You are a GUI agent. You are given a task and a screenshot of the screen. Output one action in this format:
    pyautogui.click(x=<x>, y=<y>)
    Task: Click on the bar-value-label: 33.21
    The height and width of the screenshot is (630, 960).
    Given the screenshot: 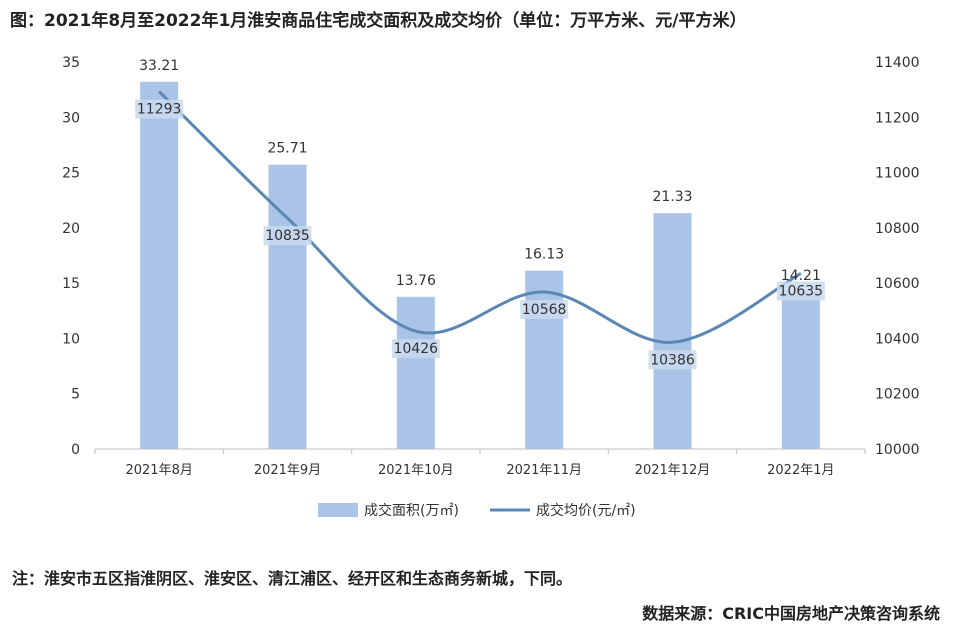 What is the action you would take?
    pyautogui.click(x=159, y=66)
    